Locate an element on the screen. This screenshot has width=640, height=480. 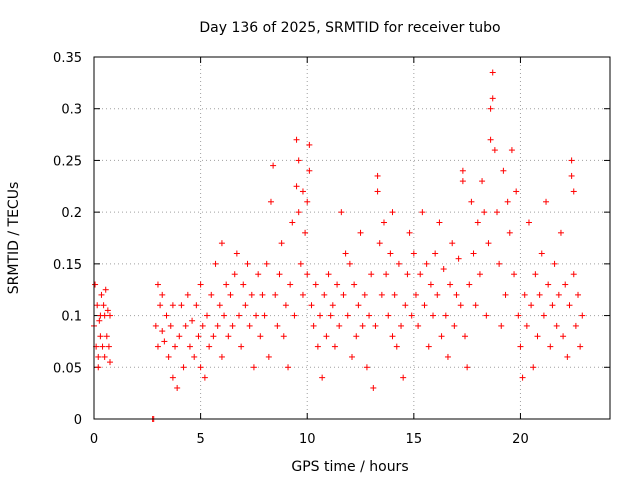
y-tick-label: 0.25 is located at coordinates (67, 161).